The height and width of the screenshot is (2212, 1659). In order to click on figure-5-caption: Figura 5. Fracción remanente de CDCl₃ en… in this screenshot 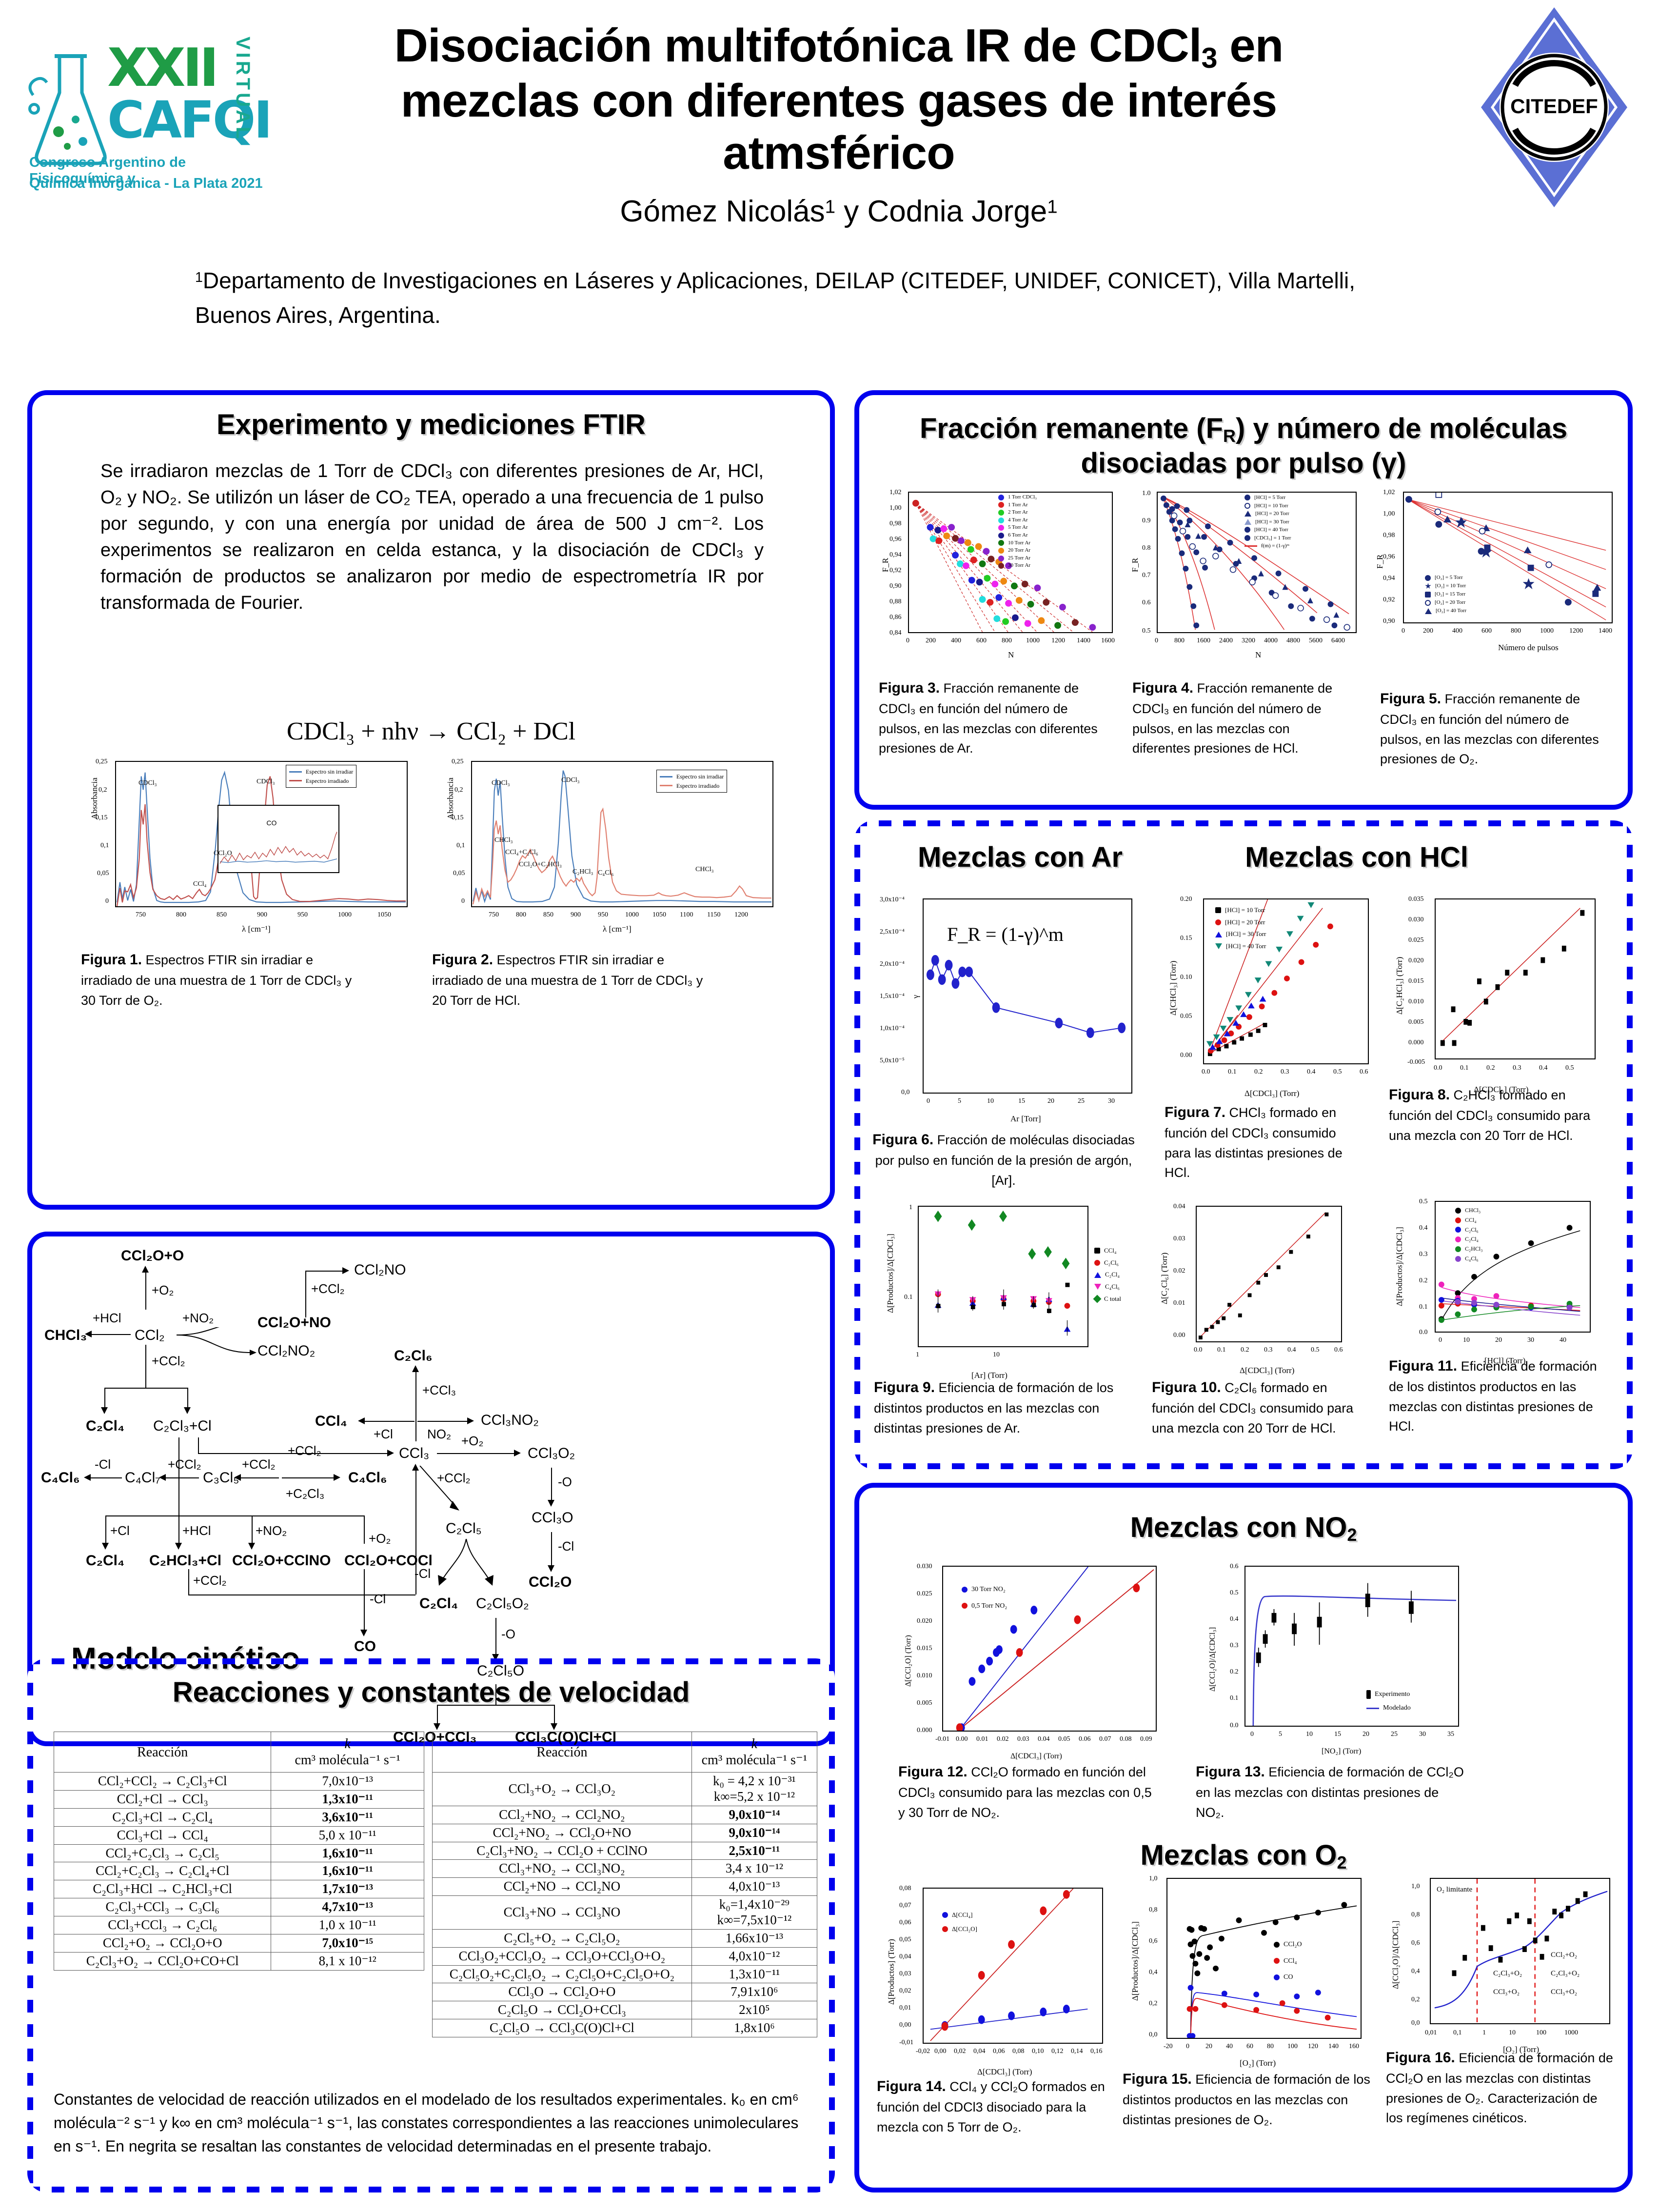, I will do `click(1490, 729)`.